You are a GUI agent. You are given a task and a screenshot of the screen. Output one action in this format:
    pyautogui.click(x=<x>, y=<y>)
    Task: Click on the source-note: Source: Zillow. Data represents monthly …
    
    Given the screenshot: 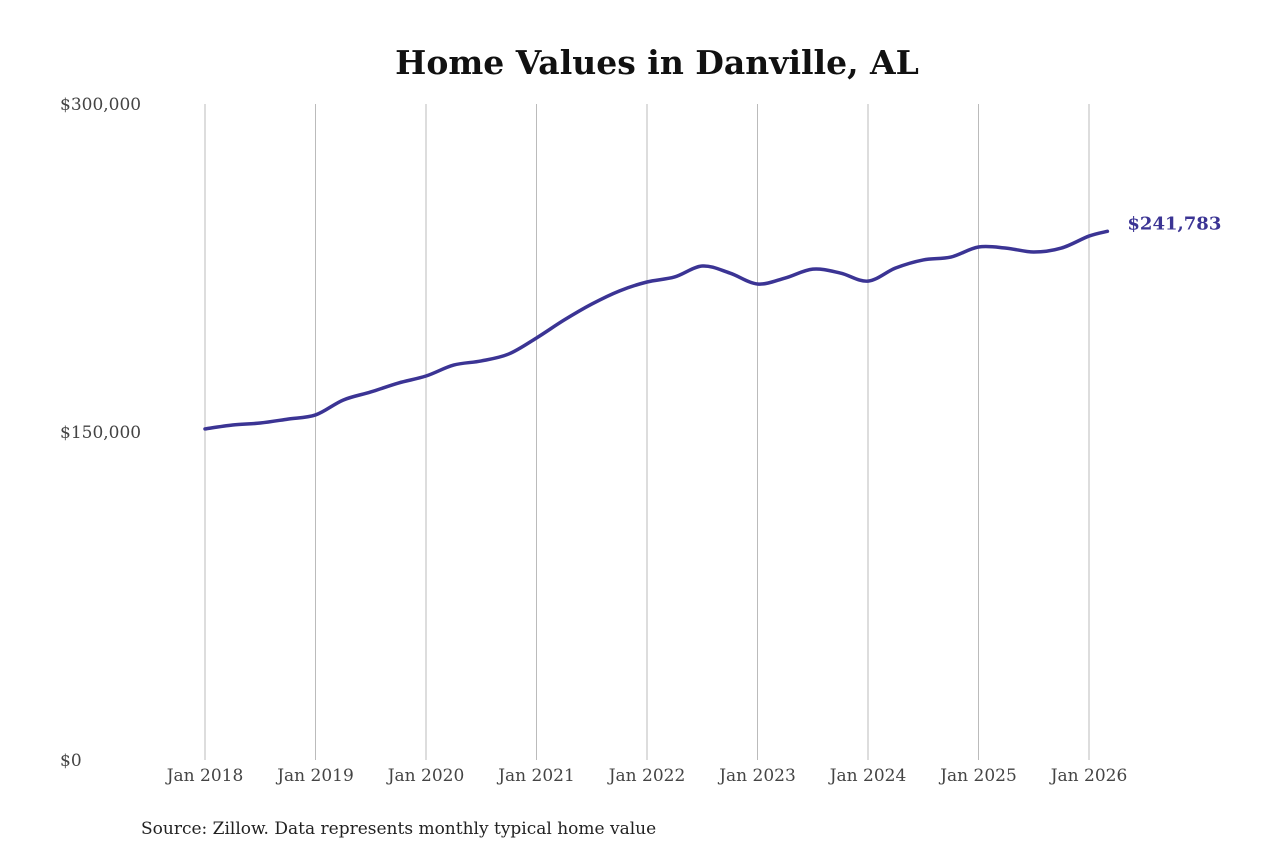 What is the action you would take?
    pyautogui.click(x=398, y=829)
    